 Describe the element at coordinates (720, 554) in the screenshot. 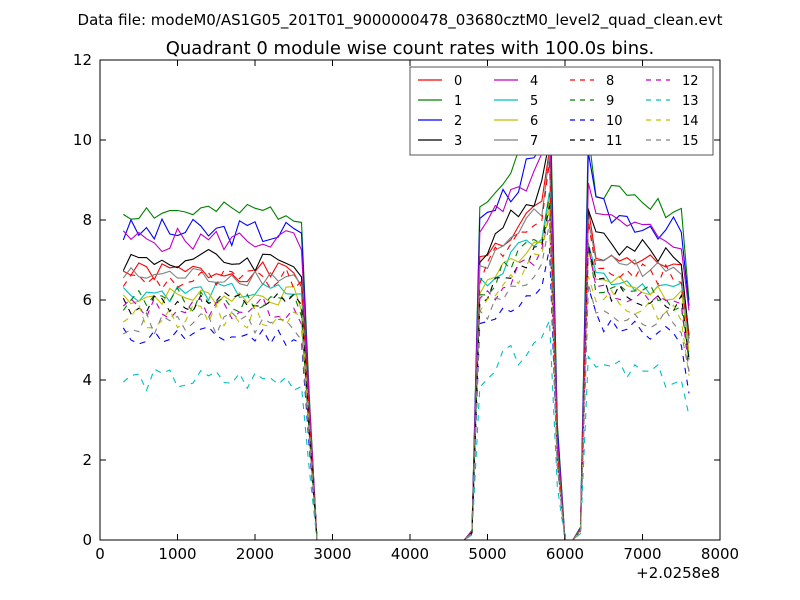

I see `x-tick-label: 8000` at that location.